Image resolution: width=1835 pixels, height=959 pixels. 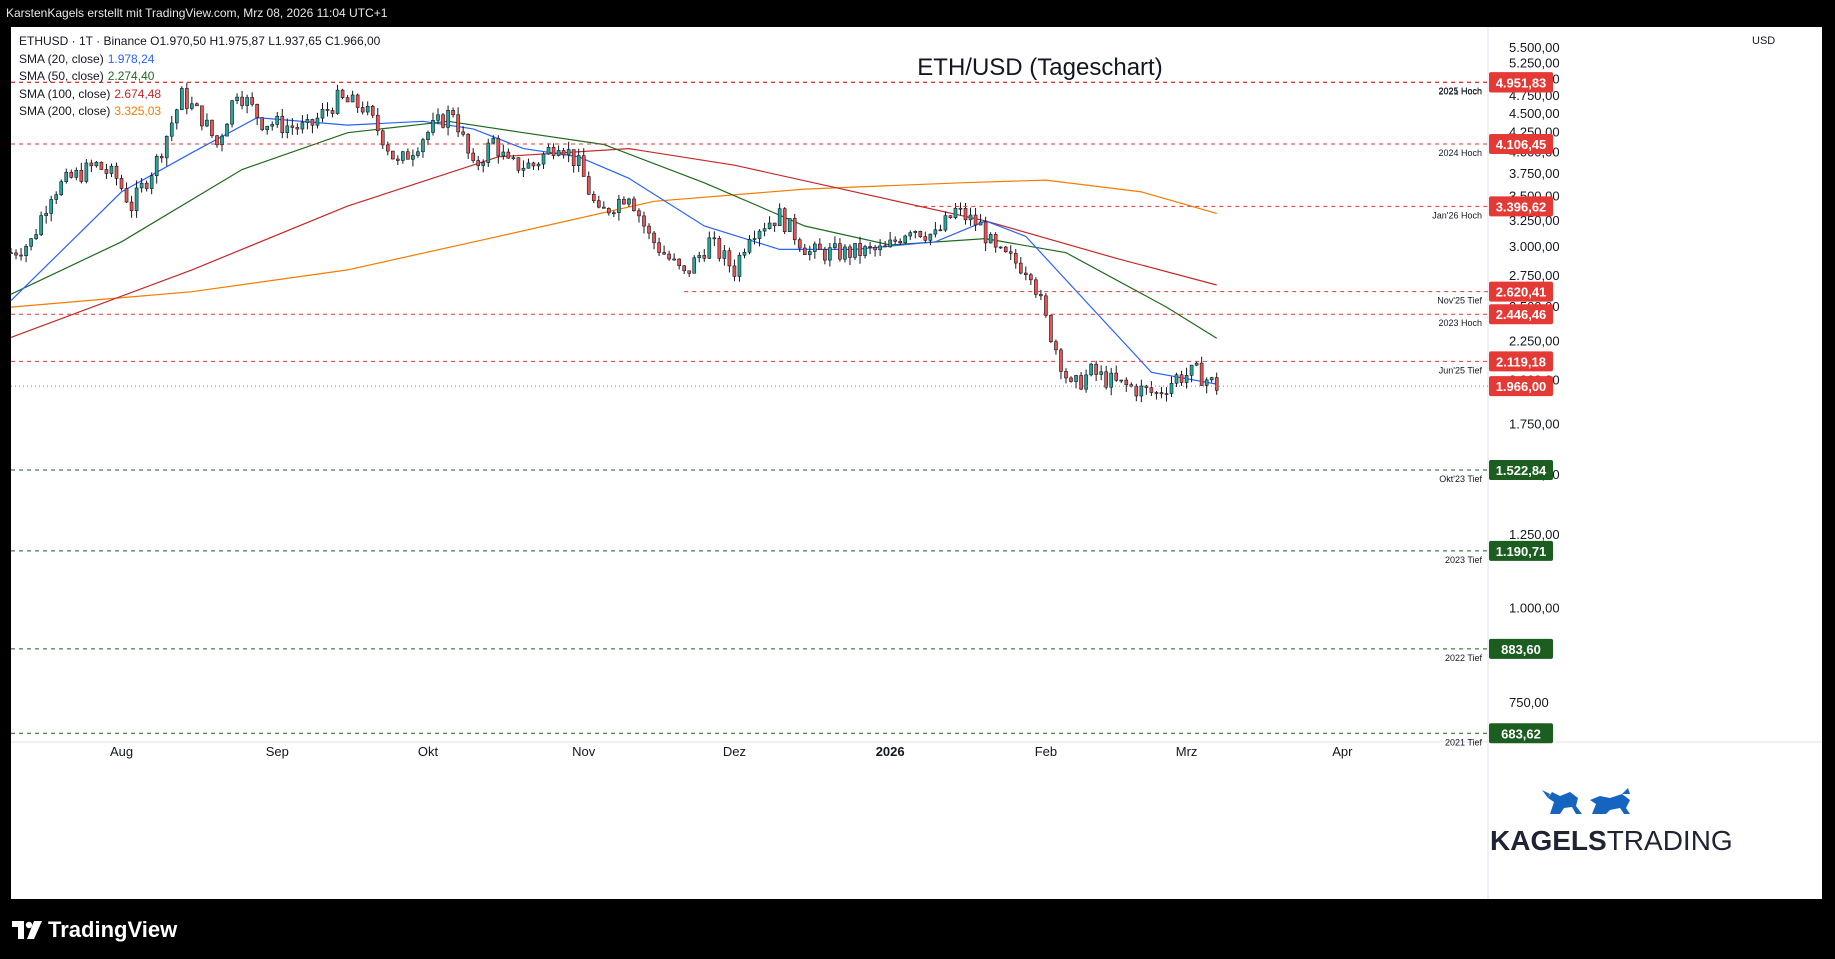 What do you see at coordinates (1534, 275) in the screenshot?
I see `y-tick-label: 2.750,00` at bounding box center [1534, 275].